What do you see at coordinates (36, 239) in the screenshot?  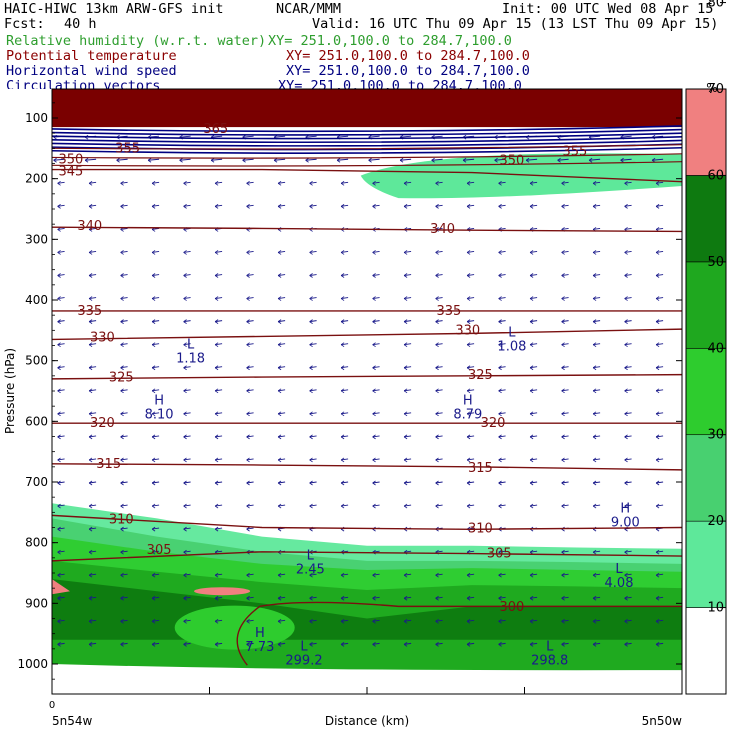 I see `y-tick-label: 300` at bounding box center [36, 239].